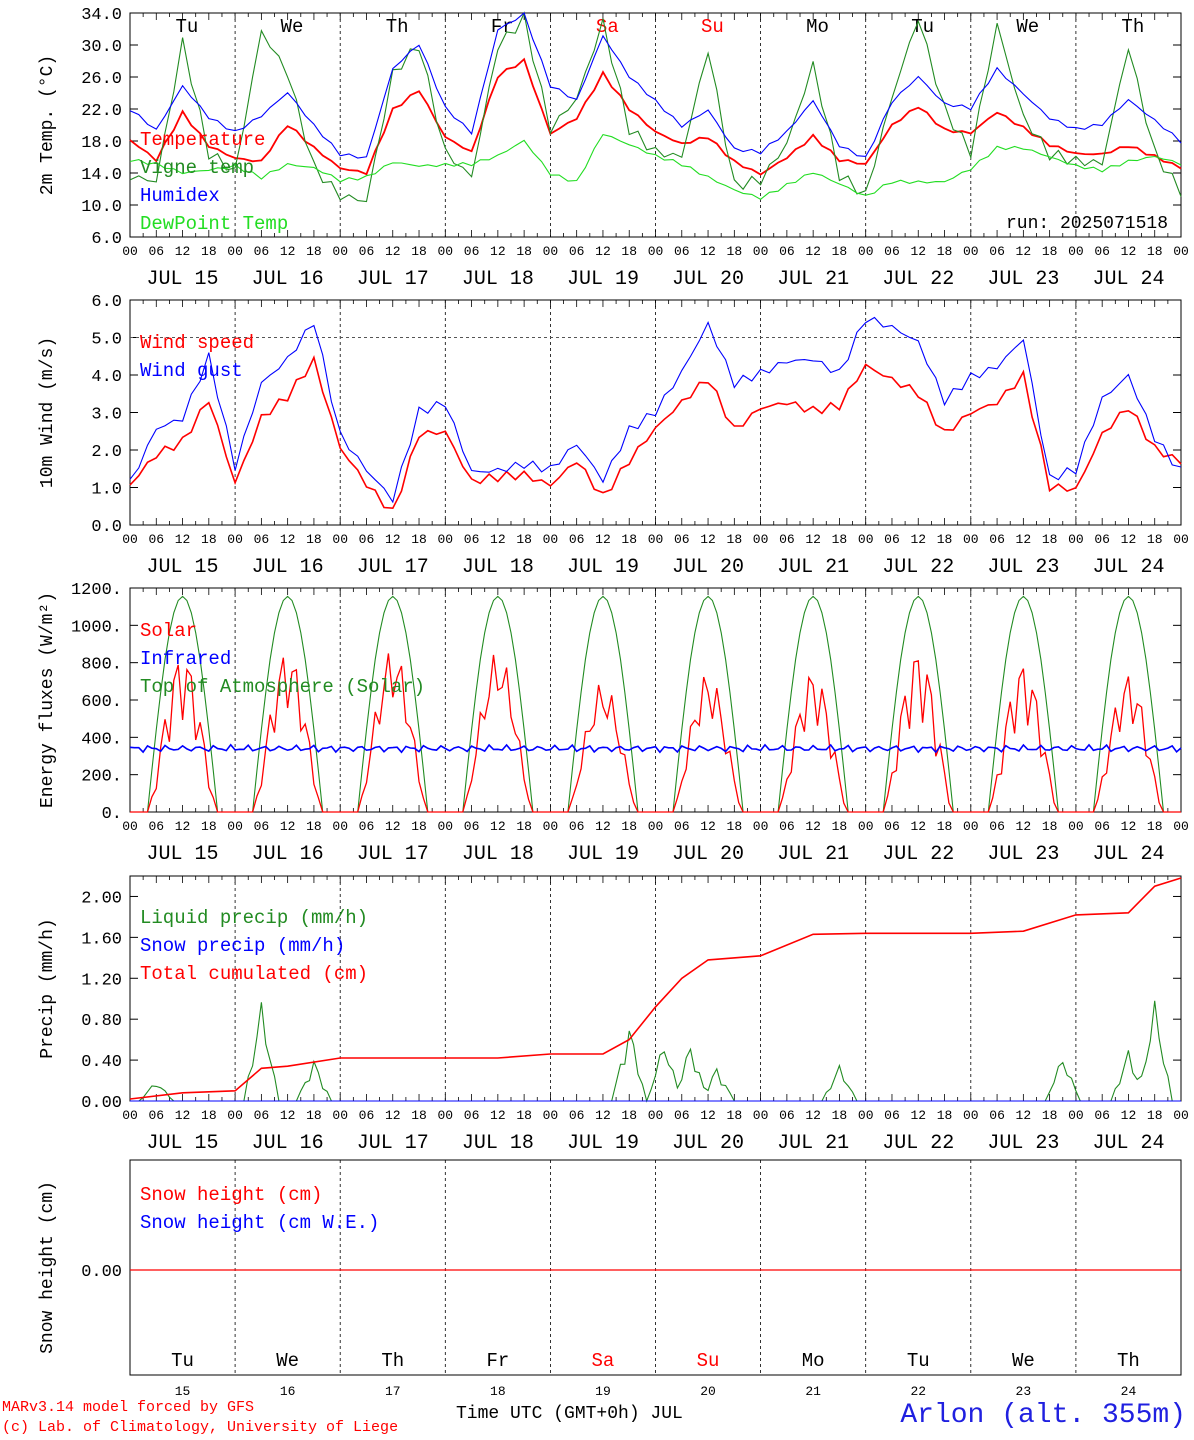 The width and height of the screenshot is (1194, 1440). Describe the element at coordinates (96, 590) in the screenshot. I see `y-tick-label: 1200.` at that location.